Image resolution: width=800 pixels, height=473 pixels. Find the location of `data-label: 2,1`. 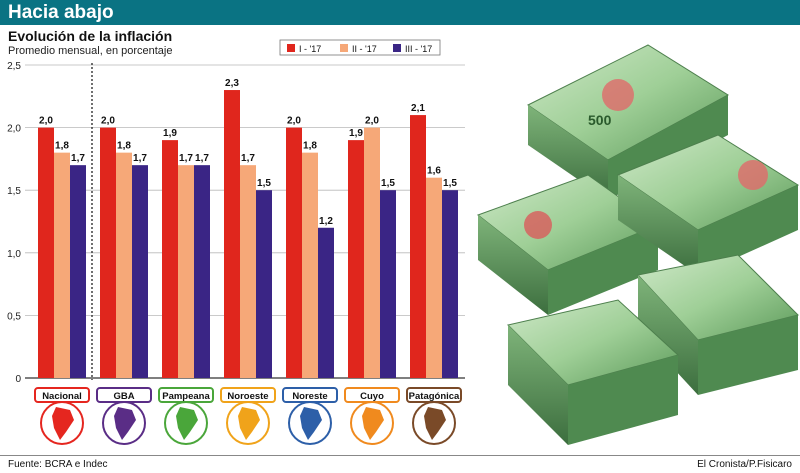

data-label: 2,1 is located at coordinates (418, 108).